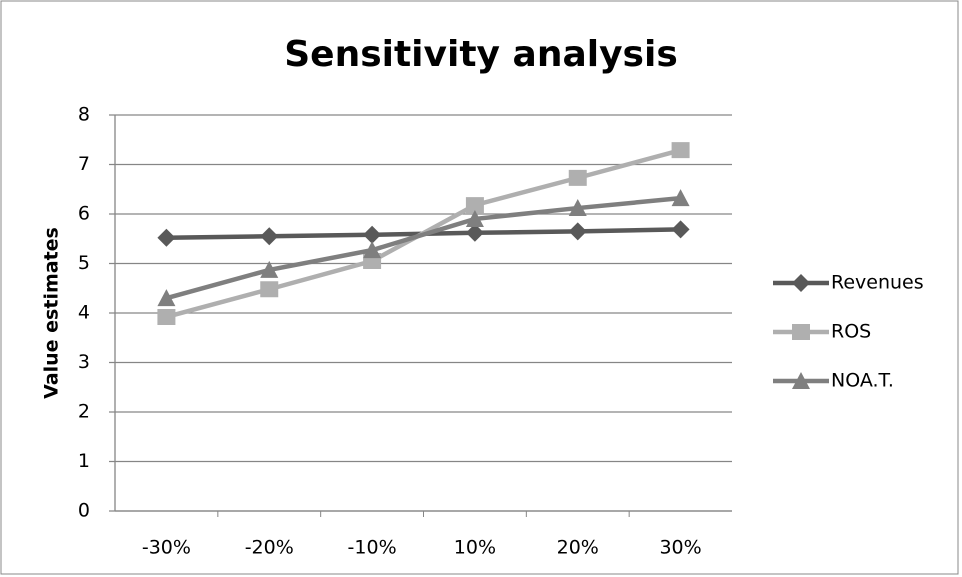 This screenshot has height=577, width=962. Describe the element at coordinates (851, 332) in the screenshot. I see `legend-label: ROS` at that location.